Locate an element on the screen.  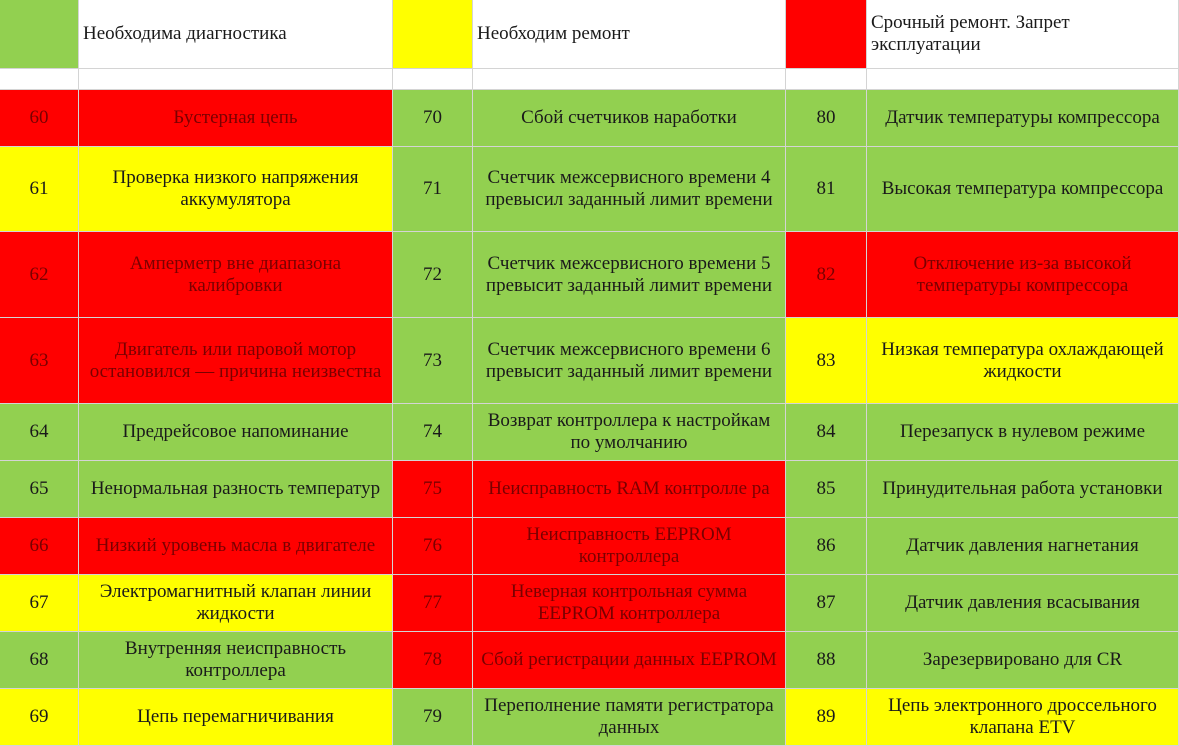
fault-code-86: 86 is located at coordinates (826, 546).